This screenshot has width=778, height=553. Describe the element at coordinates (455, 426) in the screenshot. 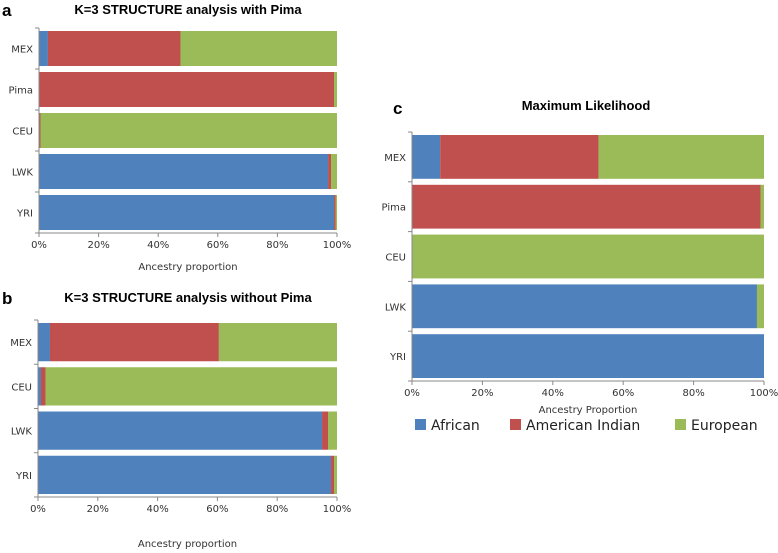

I see `legend-label: African` at that location.